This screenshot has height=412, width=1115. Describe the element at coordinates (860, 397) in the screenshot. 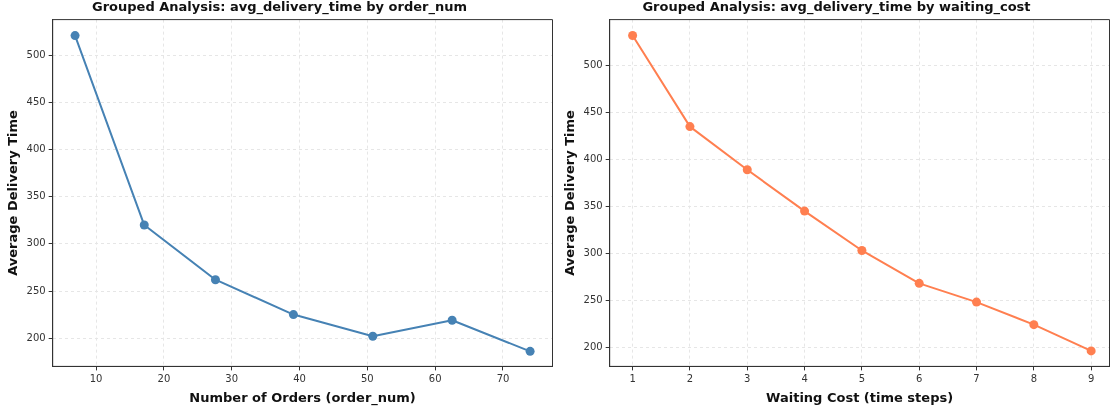

I see `x-axis-title: Waiting Cost (time steps)` at that location.